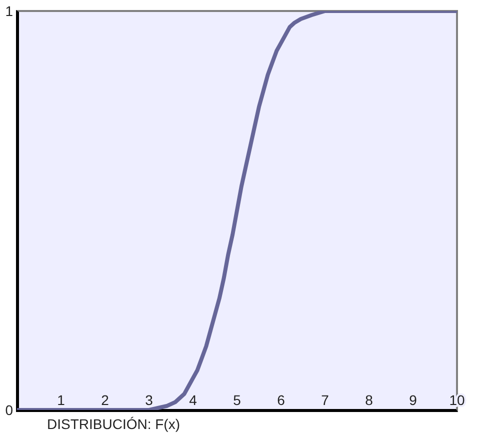 Image resolution: width=478 pixels, height=436 pixels. Describe the element at coordinates (149, 400) in the screenshot. I see `x-tick-label: 3` at that location.